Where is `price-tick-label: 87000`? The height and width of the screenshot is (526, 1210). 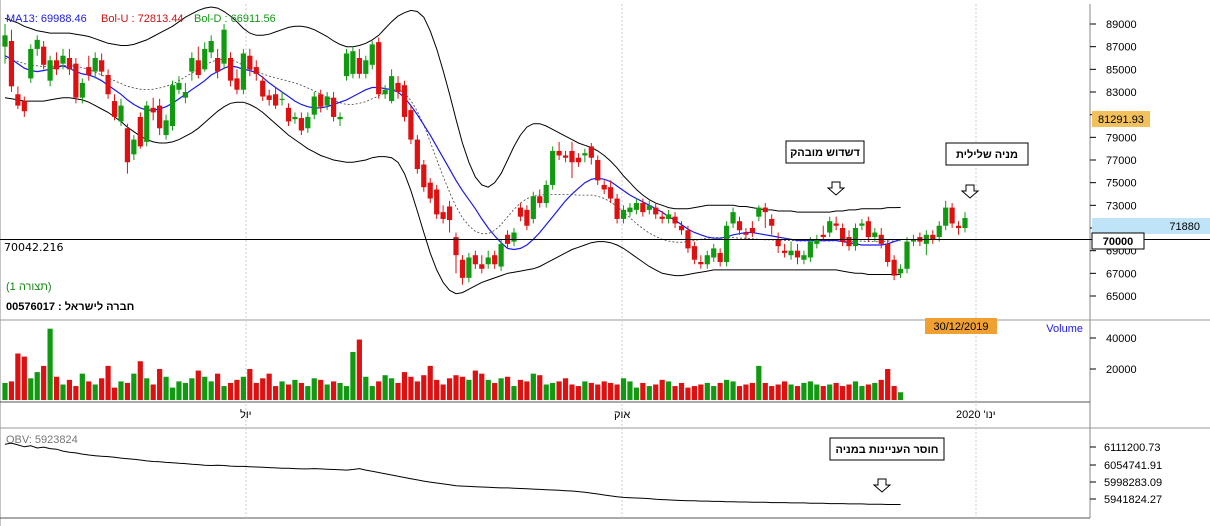 price-tick-label: 87000 is located at coordinates (1121, 48).